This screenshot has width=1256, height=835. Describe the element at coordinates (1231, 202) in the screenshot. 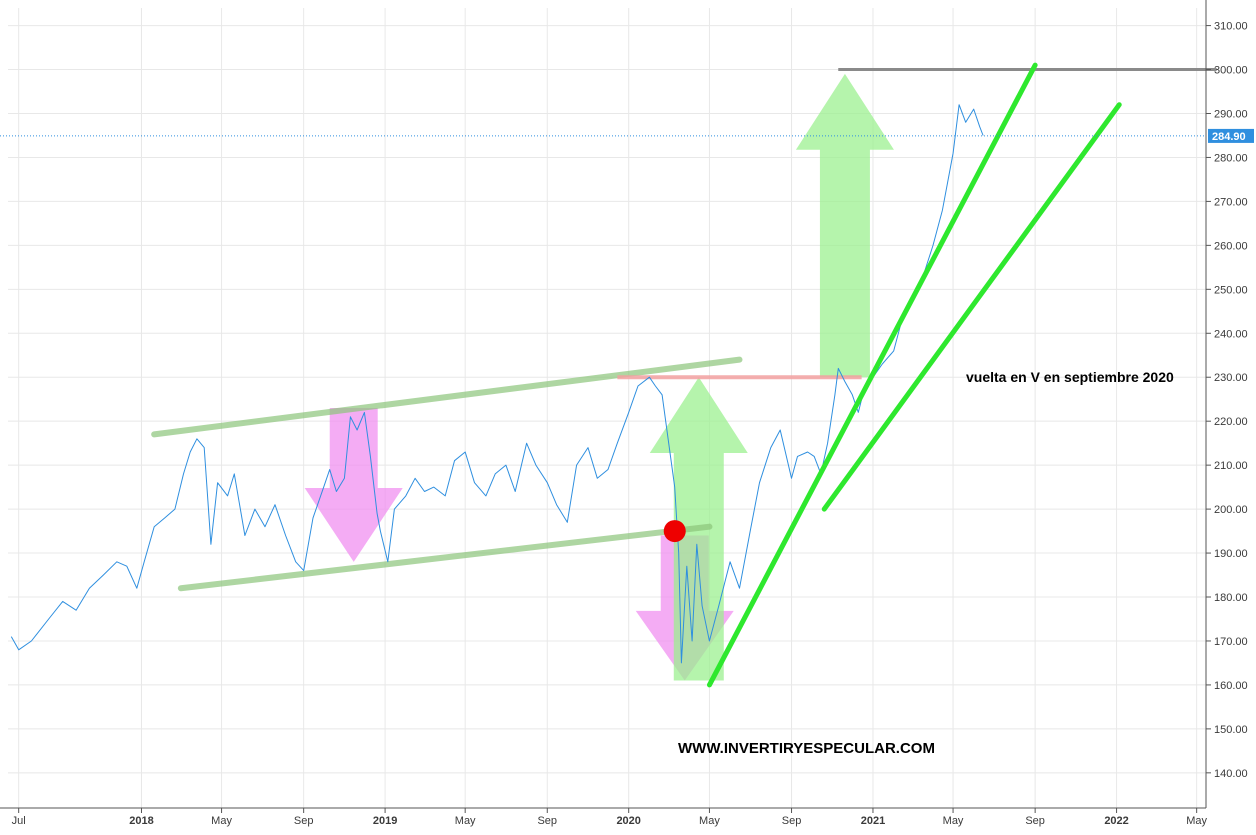

I see `y-tick-label: 270.00` at that location.